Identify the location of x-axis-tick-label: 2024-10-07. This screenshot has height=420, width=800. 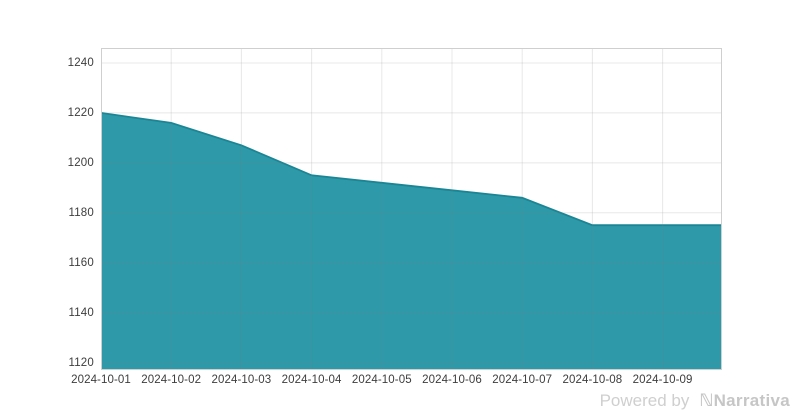
(522, 380).